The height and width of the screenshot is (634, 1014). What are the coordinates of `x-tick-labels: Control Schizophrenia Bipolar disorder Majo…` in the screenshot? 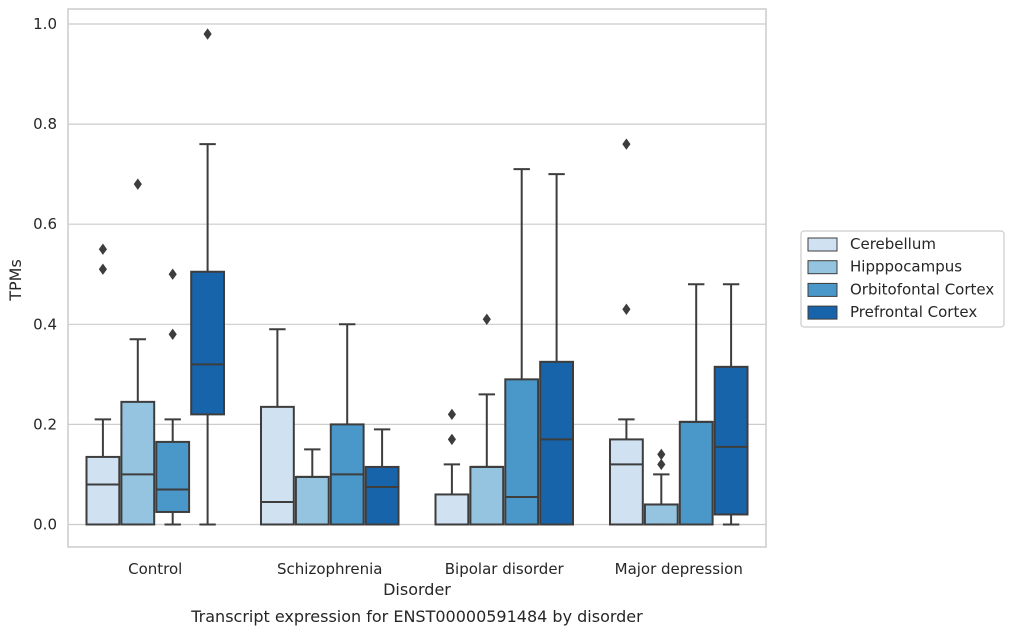 It's located at (435, 569).